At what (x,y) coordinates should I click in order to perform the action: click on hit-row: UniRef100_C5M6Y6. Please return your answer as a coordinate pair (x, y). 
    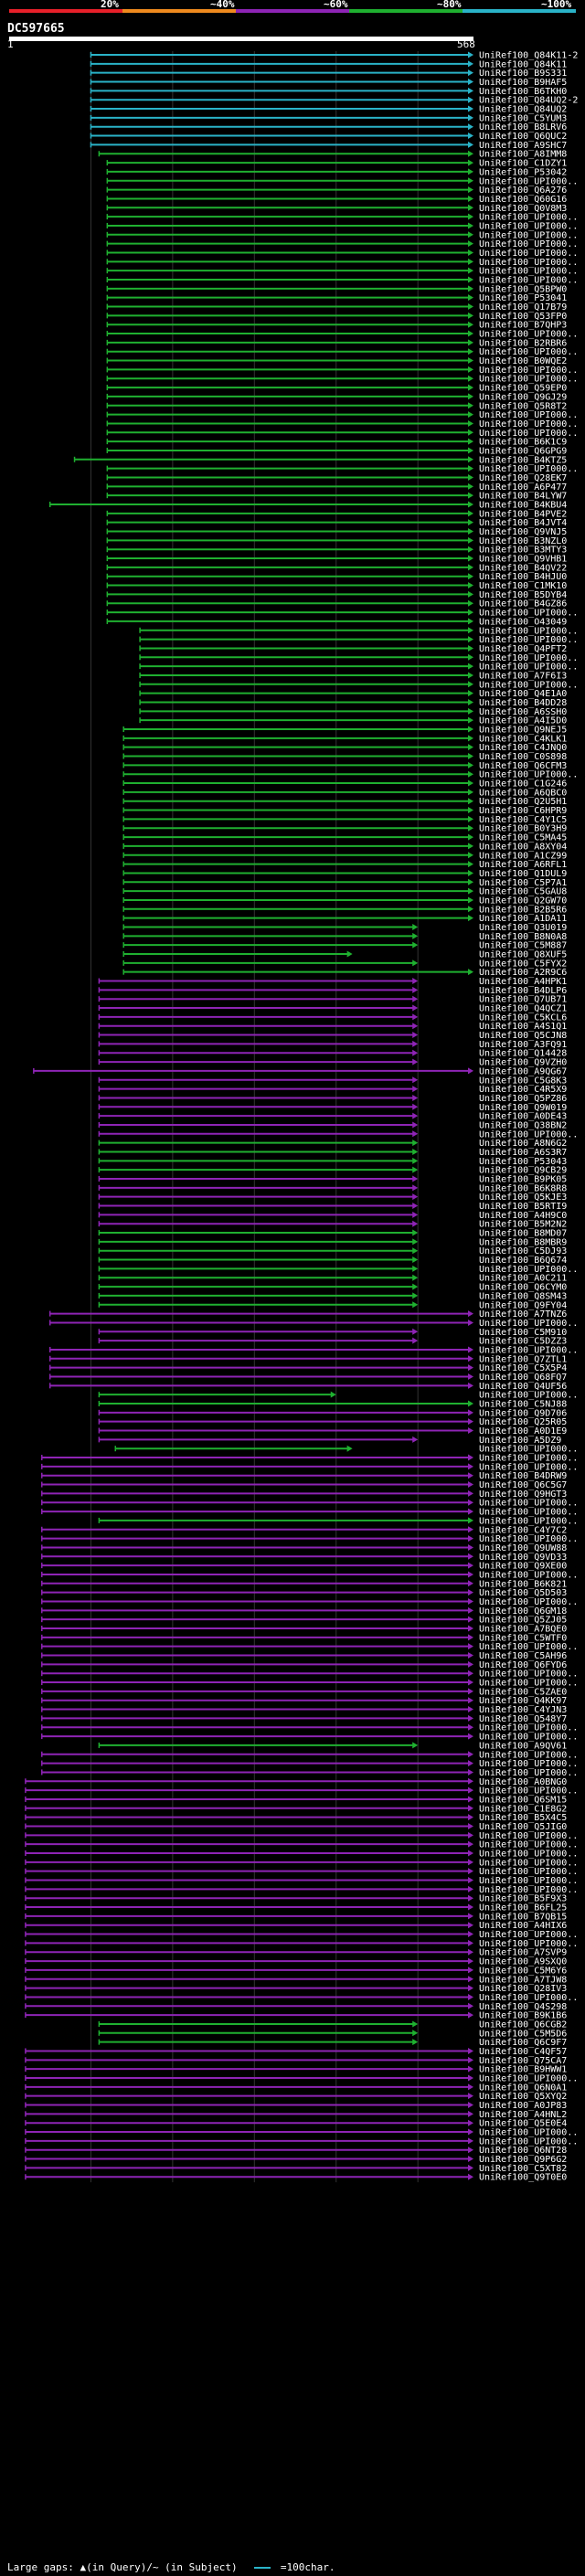
    Looking at the image, I should click on (296, 1971).